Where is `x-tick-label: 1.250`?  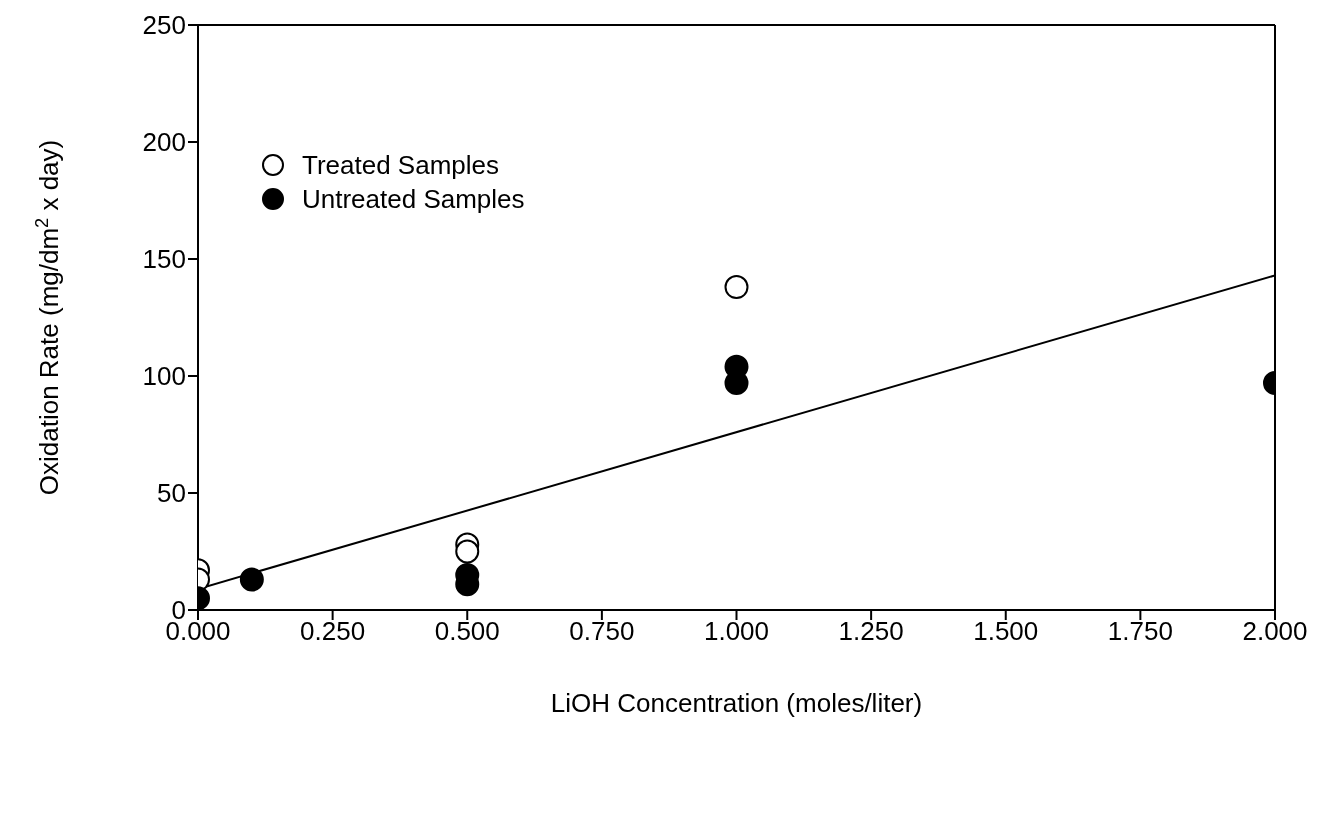
x-tick-label: 1.250 is located at coordinates (871, 631).